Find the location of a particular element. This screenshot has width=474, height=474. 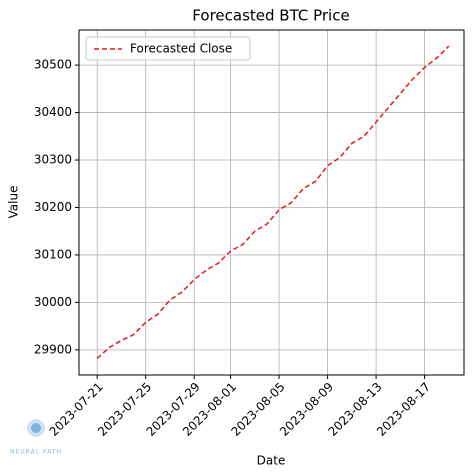

y-tick-label: 30100 is located at coordinates (53, 254).